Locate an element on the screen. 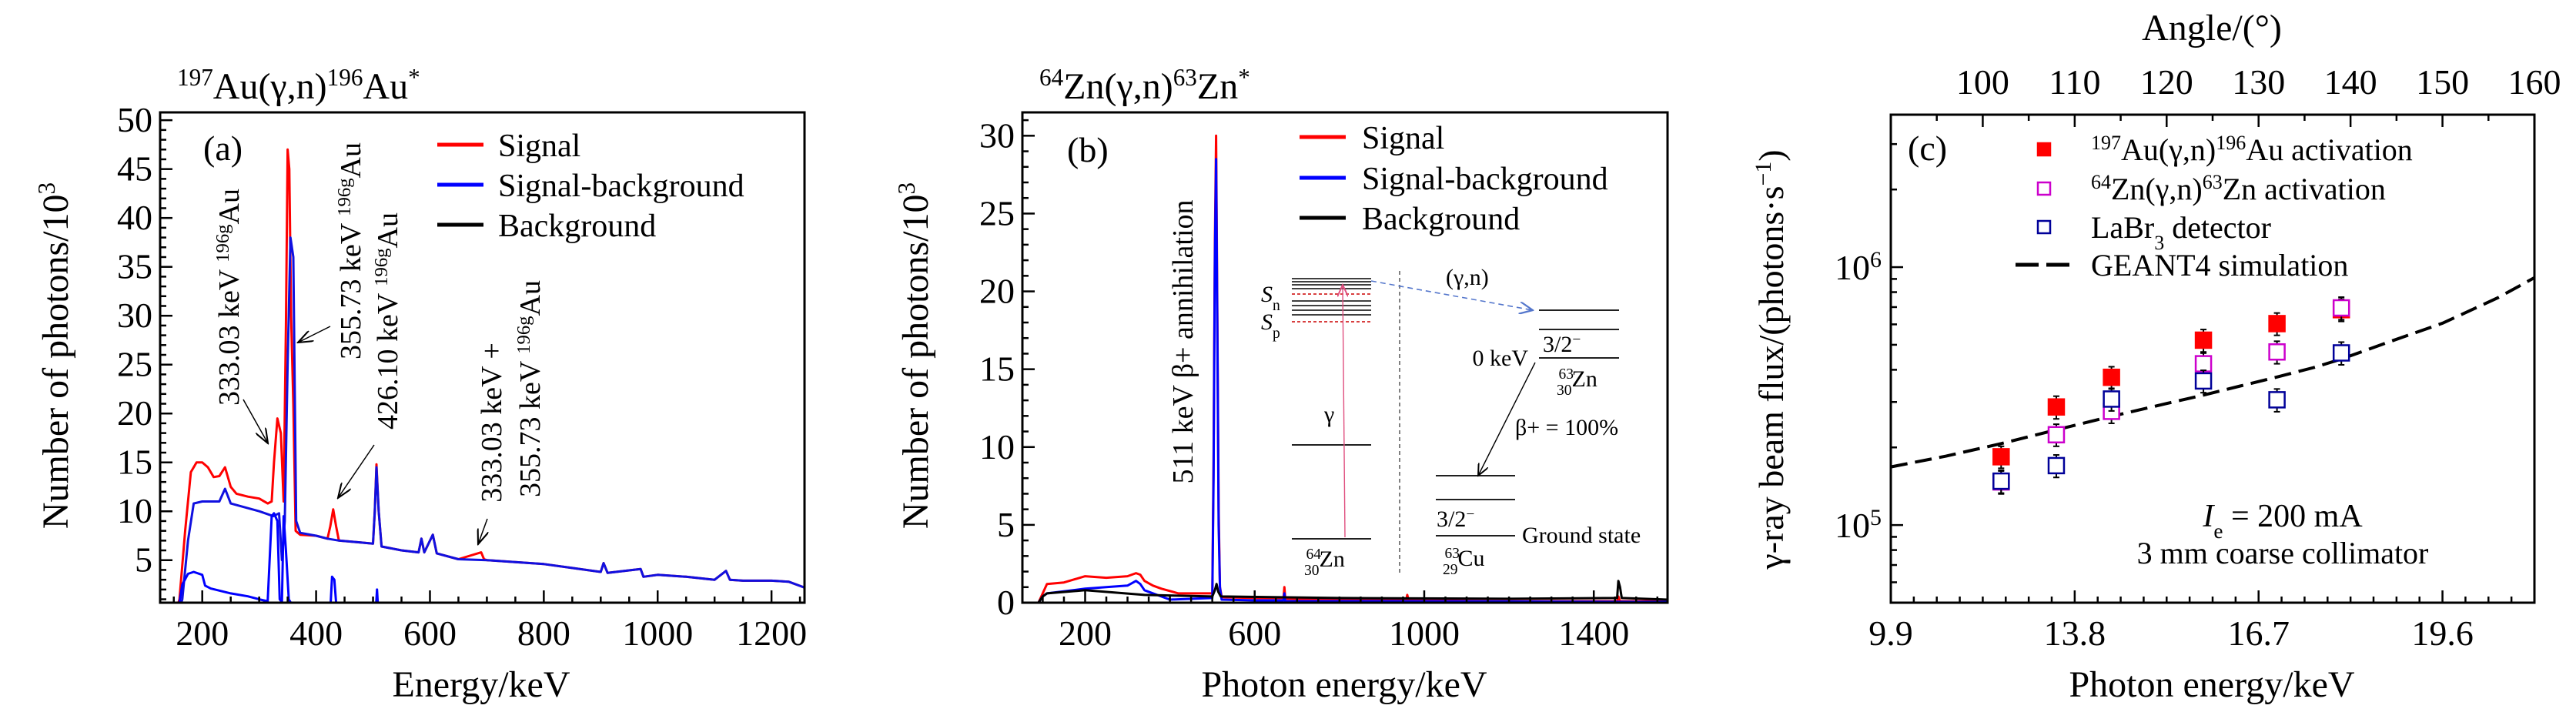  legend-label: LaBr3 detector is located at coordinates (2181, 232).